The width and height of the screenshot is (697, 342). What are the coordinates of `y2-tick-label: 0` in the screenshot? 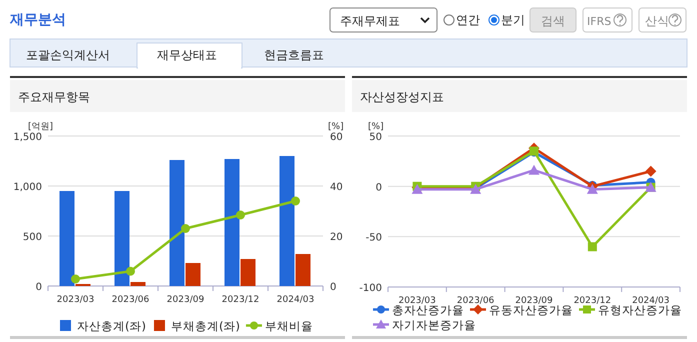 It's located at (333, 287).